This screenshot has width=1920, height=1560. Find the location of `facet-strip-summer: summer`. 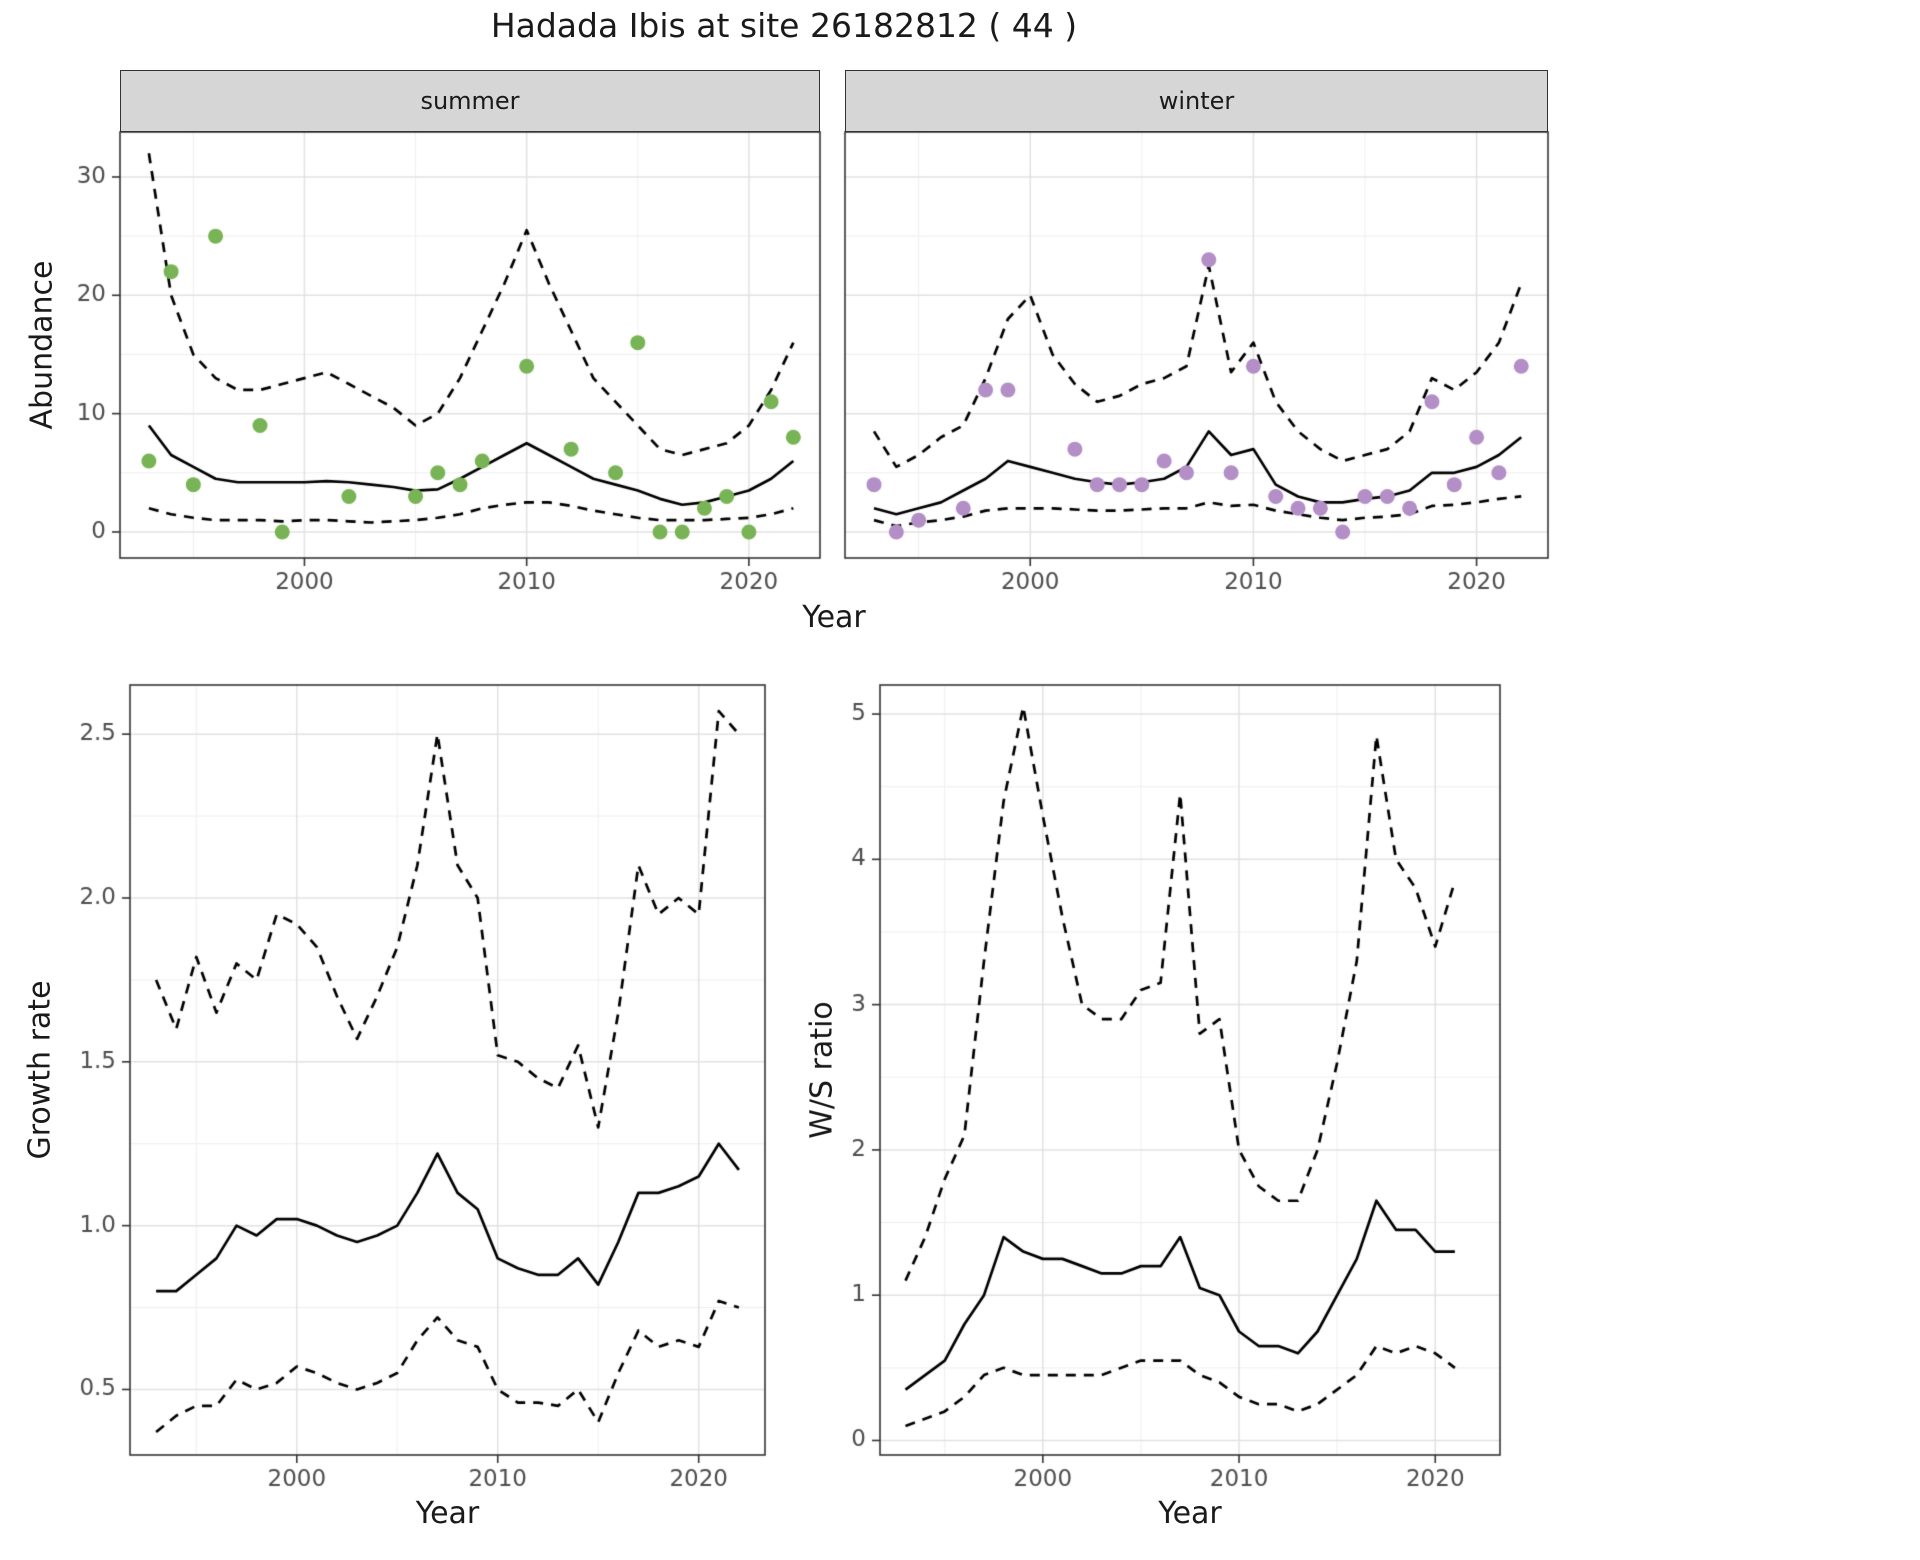

facet-strip-summer: summer is located at coordinates (470, 101).